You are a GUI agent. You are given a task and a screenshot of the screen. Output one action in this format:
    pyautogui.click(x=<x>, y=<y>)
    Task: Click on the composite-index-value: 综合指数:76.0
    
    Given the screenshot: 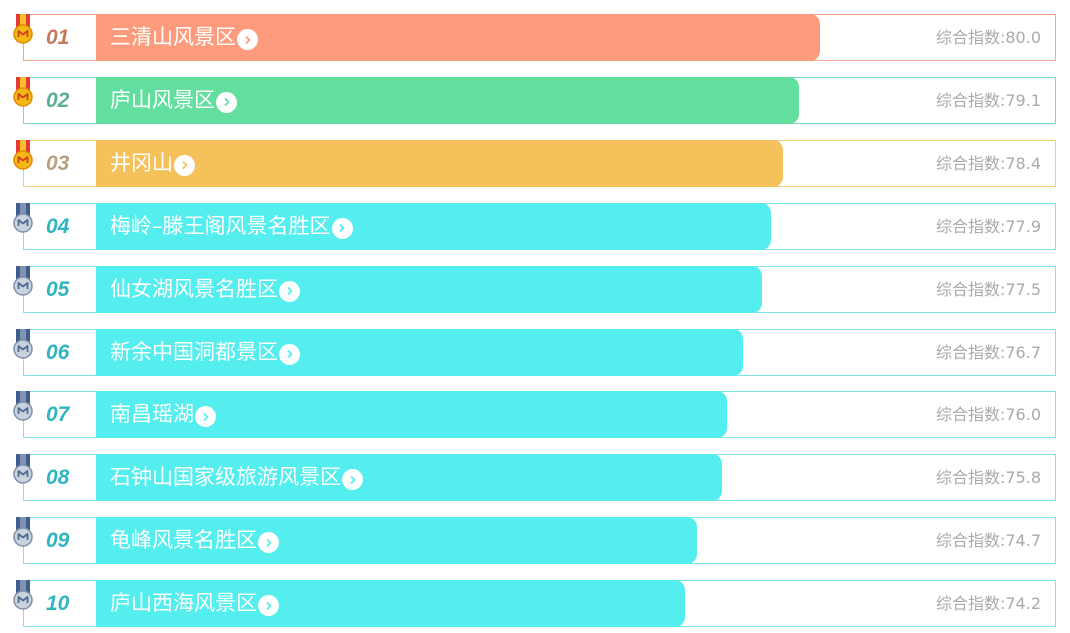 What is the action you would take?
    pyautogui.click(x=988, y=414)
    